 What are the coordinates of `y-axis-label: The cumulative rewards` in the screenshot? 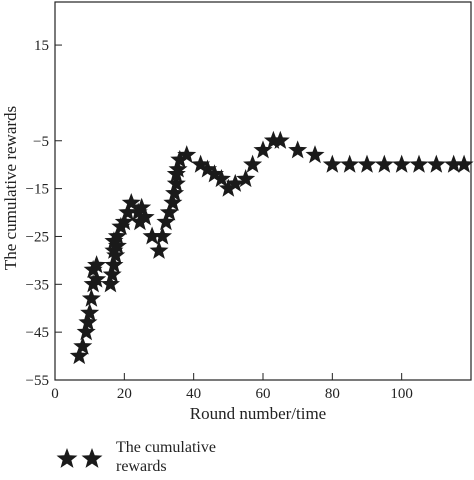 It's located at (10, 188).